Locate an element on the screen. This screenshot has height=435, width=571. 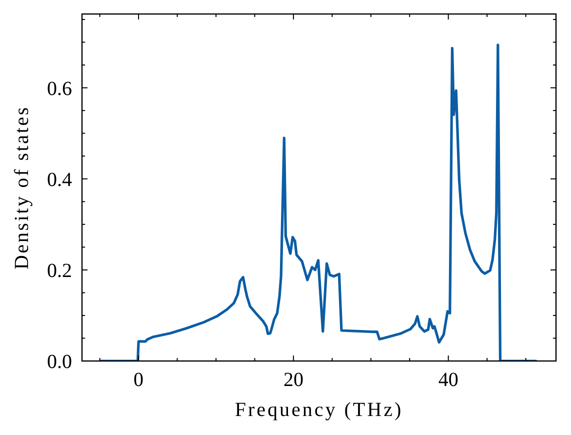
x-tick-label: 40 is located at coordinates (448, 380).